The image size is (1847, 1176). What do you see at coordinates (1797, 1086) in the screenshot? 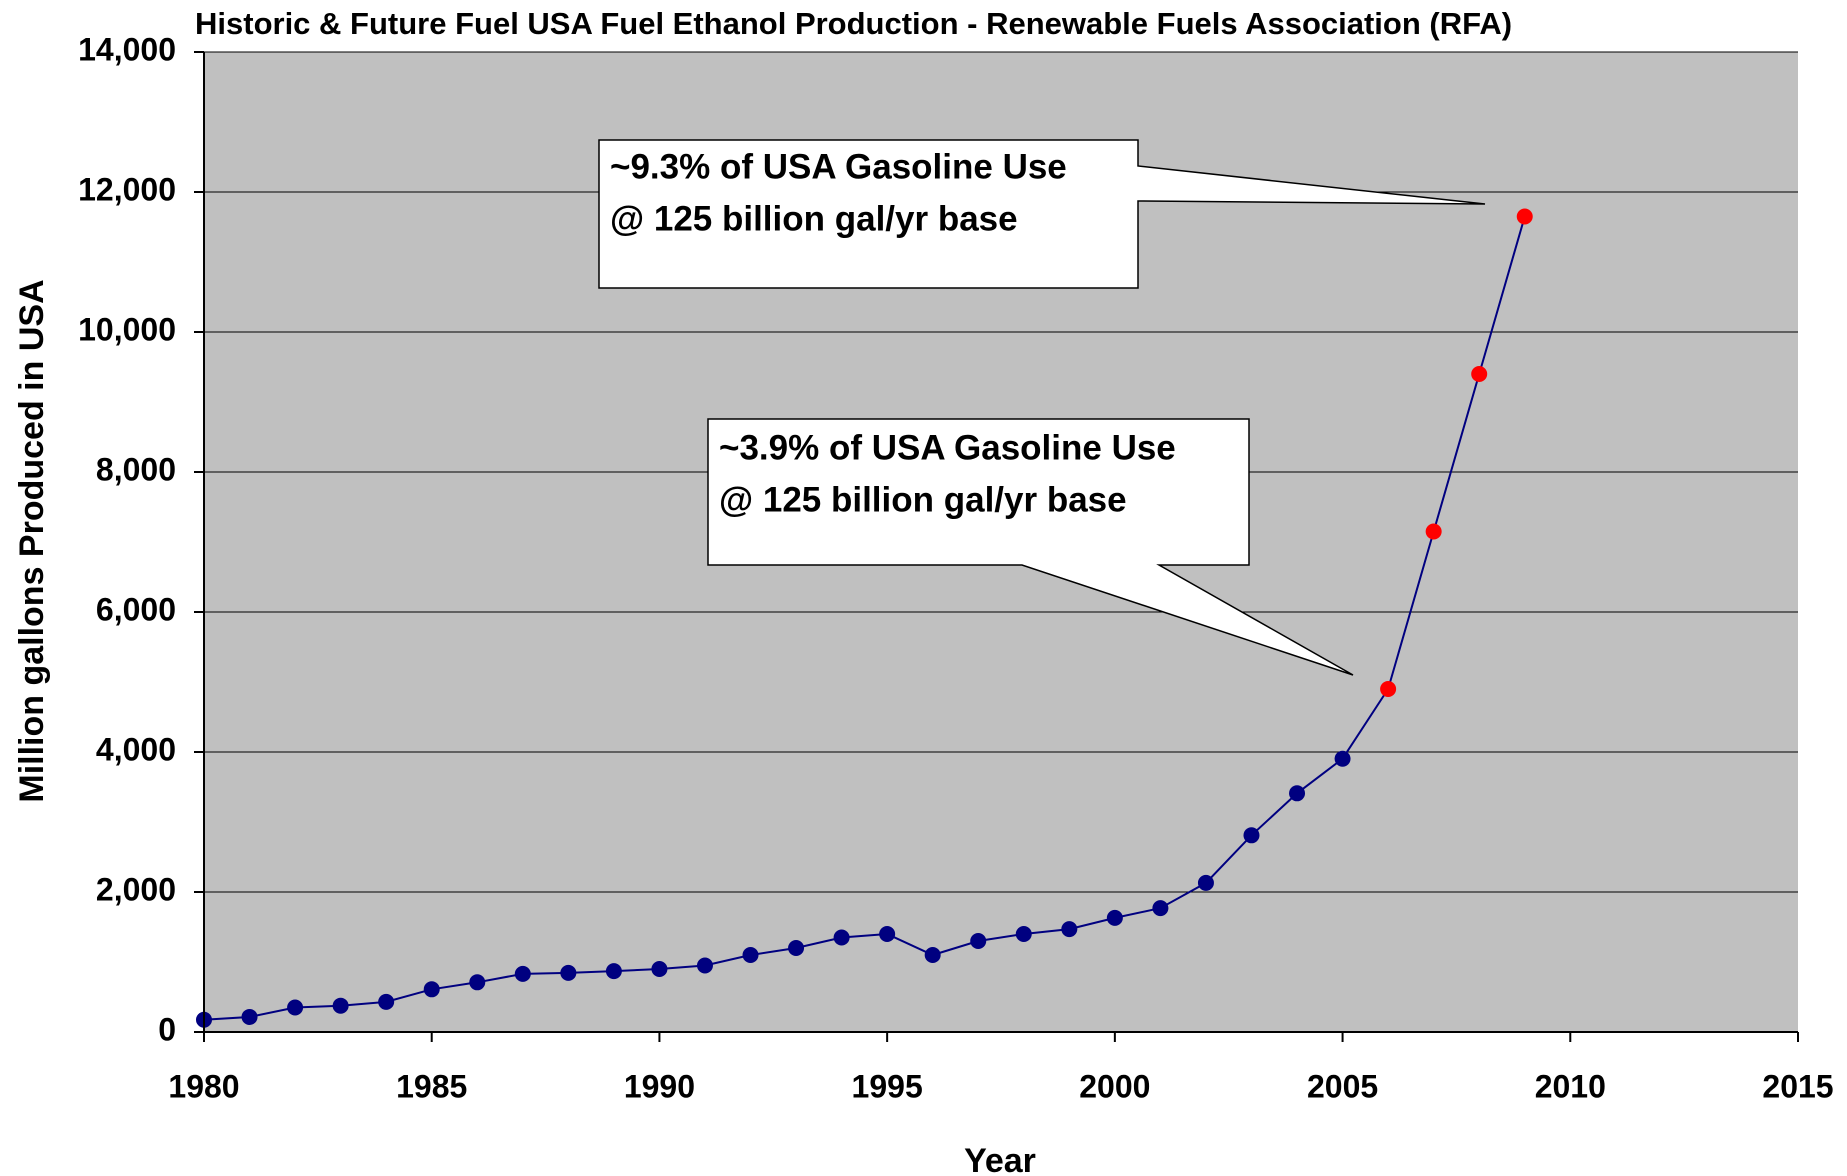
I see `x-tick-label: 2015` at bounding box center [1797, 1086].